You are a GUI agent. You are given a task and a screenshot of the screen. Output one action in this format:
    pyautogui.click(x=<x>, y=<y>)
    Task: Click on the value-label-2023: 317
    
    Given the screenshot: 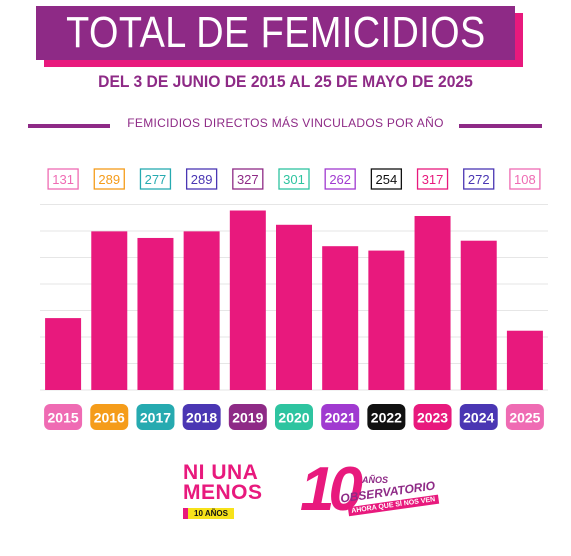 What is the action you would take?
    pyautogui.click(x=433, y=179)
    